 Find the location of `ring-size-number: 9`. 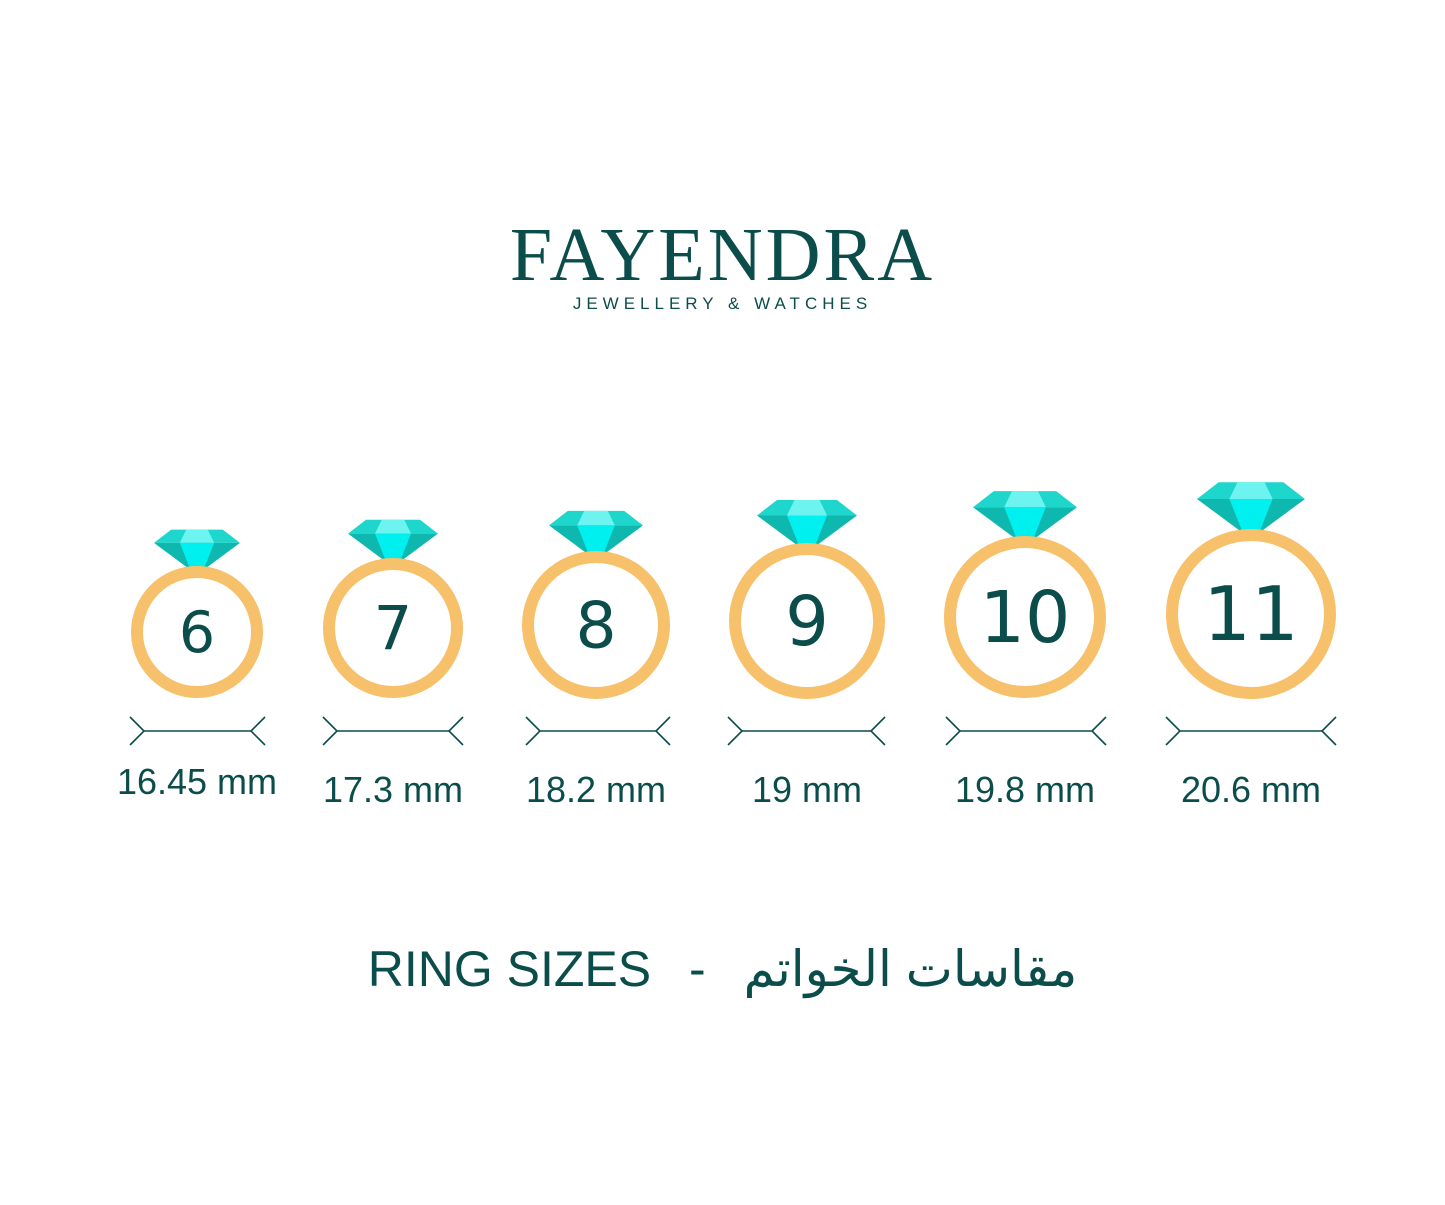

ring-size-number: 9 is located at coordinates (807, 622).